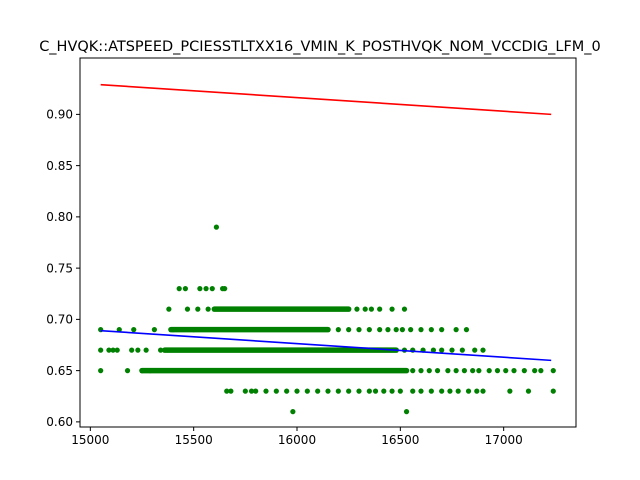  What do you see at coordinates (297, 440) in the screenshot?
I see `x-tick-label: 16000` at bounding box center [297, 440].